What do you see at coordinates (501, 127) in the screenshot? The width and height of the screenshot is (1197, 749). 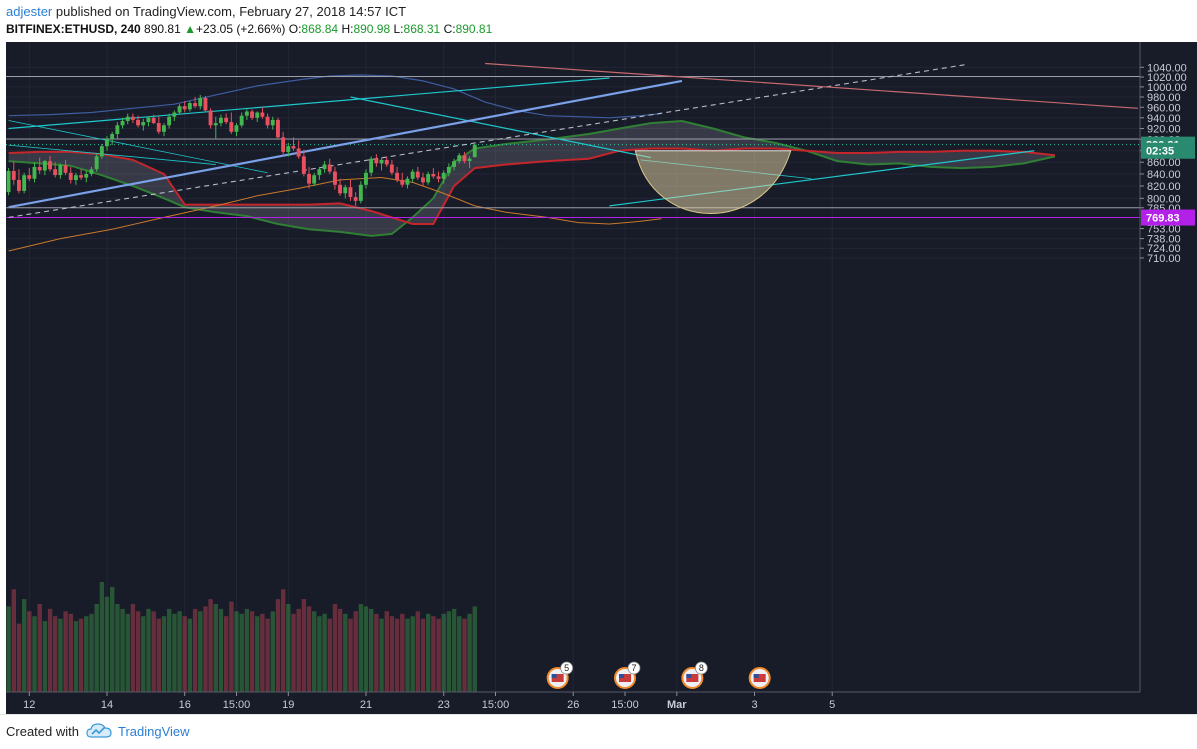 I see `descending-trend-line` at bounding box center [501, 127].